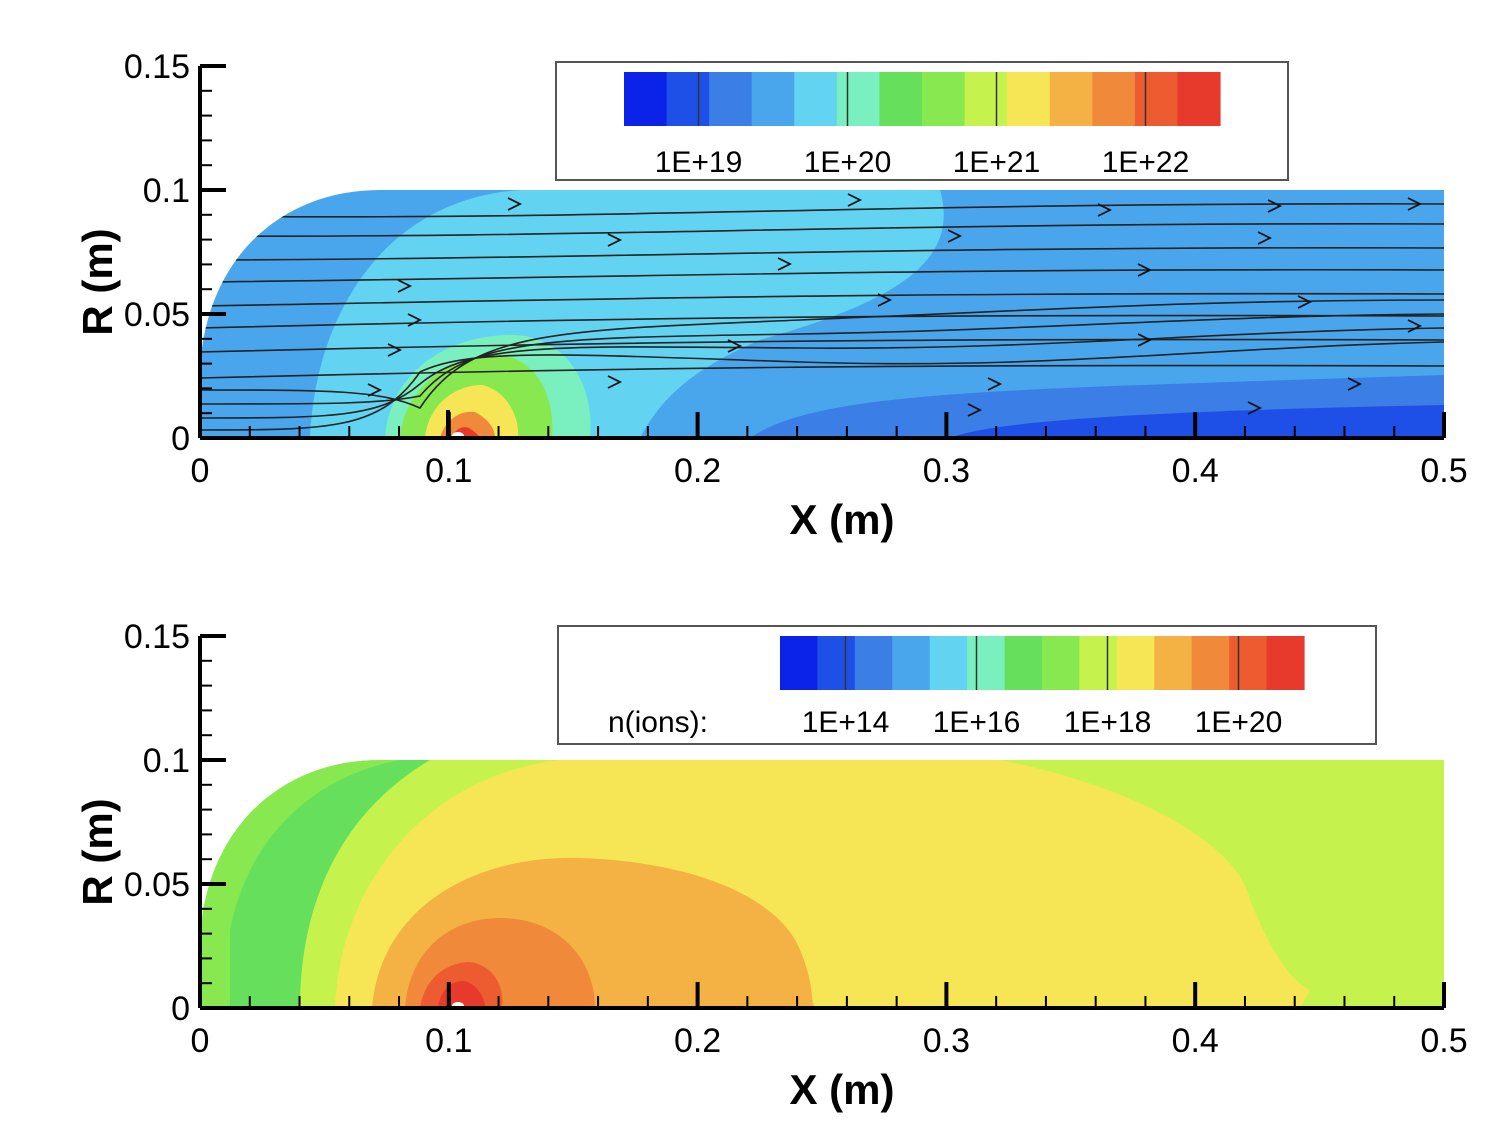  I want to click on legend-tick-label: 1E+14, so click(846, 722).